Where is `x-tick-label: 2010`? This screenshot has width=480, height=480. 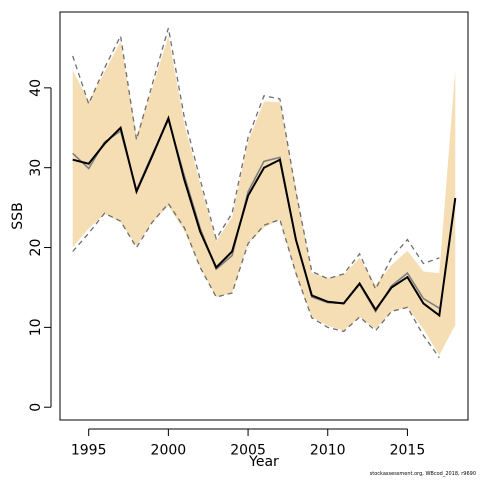
x-tick-label: 2010 is located at coordinates (328, 451).